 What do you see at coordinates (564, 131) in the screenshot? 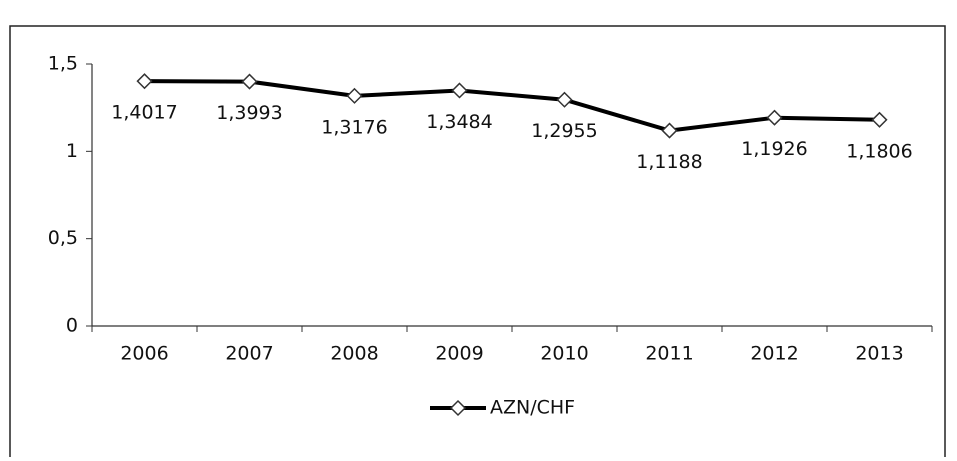
I see `data-label: 1,2955` at bounding box center [564, 131].